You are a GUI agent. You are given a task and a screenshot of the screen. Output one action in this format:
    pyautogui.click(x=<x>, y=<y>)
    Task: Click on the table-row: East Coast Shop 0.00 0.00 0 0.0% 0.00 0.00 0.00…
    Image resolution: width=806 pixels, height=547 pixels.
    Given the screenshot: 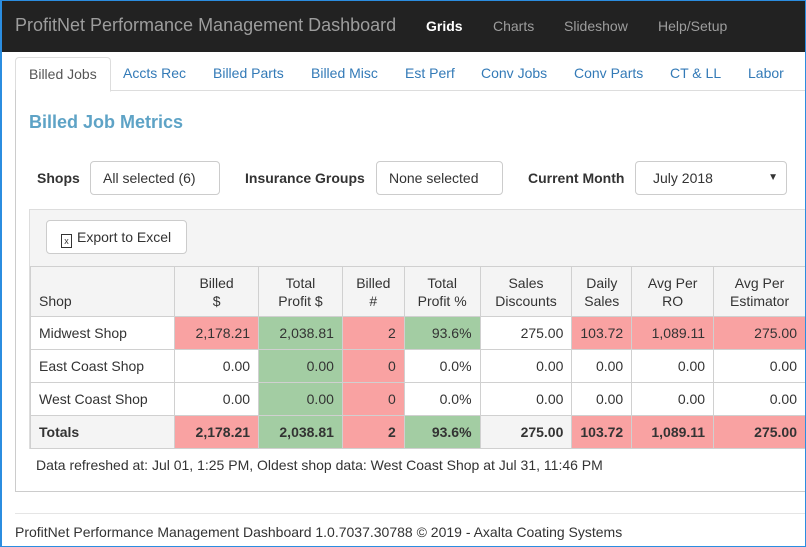 What is the action you would take?
    pyautogui.click(x=417, y=366)
    